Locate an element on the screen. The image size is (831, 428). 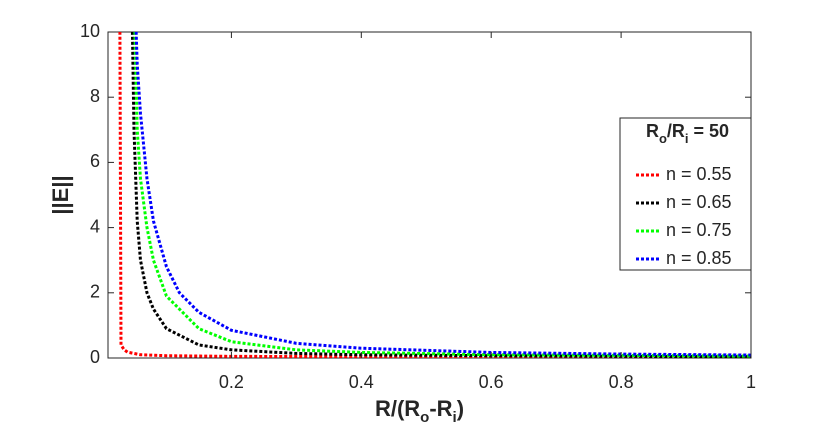
legend-title: Ro/Ri = 50 is located at coordinates (687, 133).